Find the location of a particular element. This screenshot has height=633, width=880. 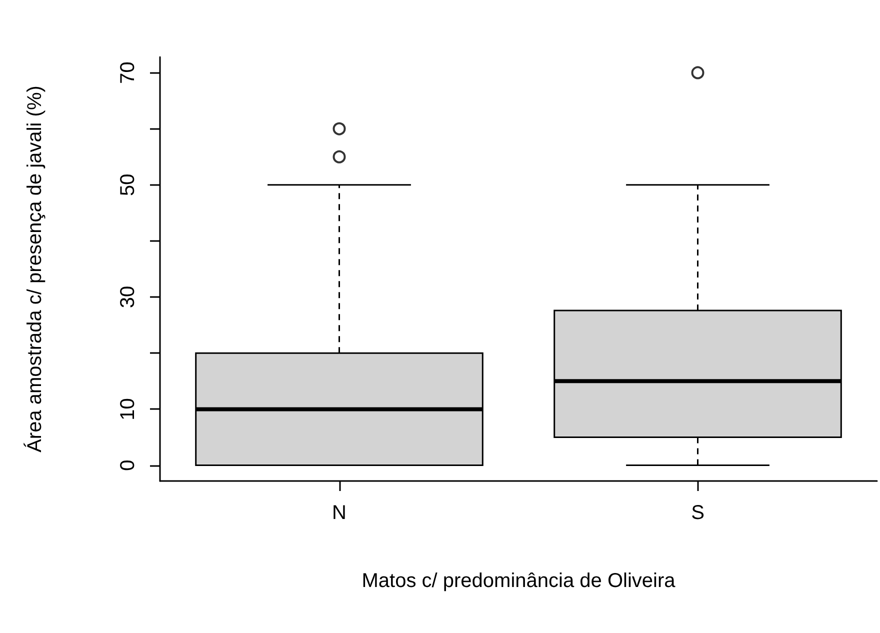

y-tick-label: 70 is located at coordinates (128, 73).